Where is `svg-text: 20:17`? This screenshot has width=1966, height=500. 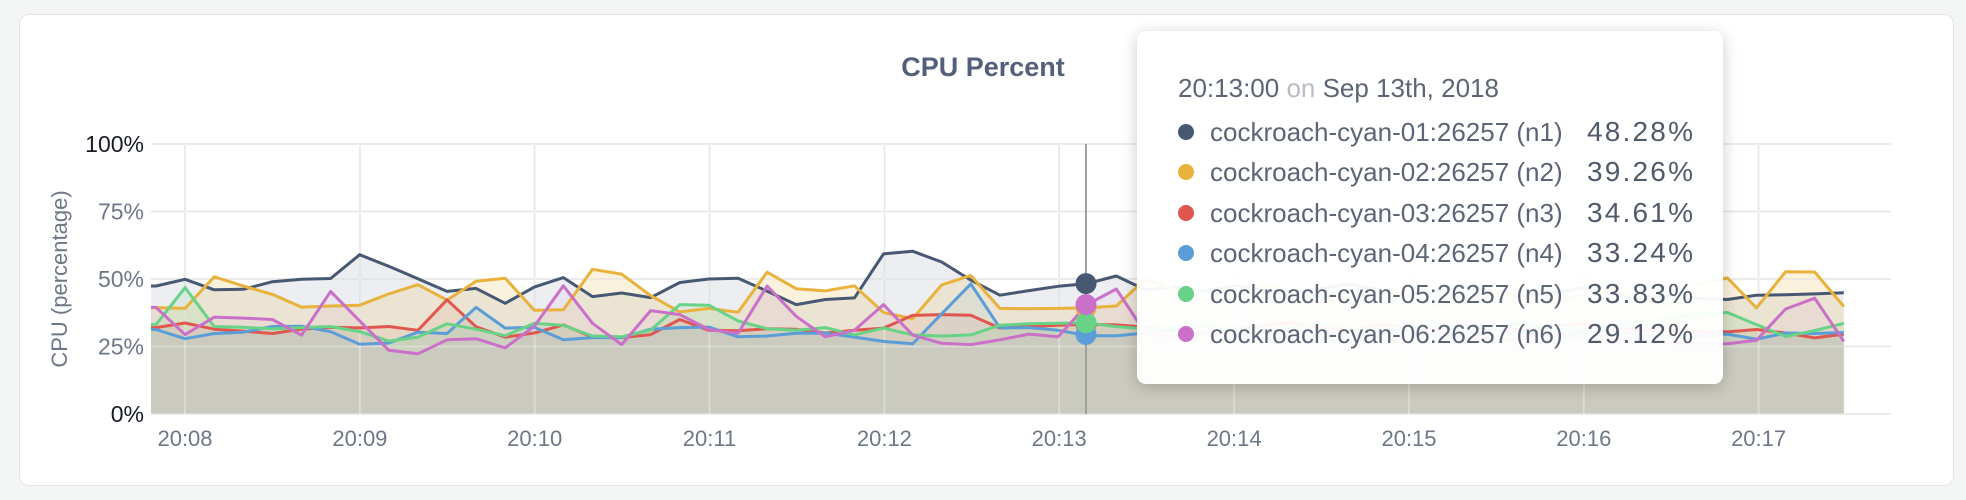
svg-text: 20:17 is located at coordinates (1758, 438).